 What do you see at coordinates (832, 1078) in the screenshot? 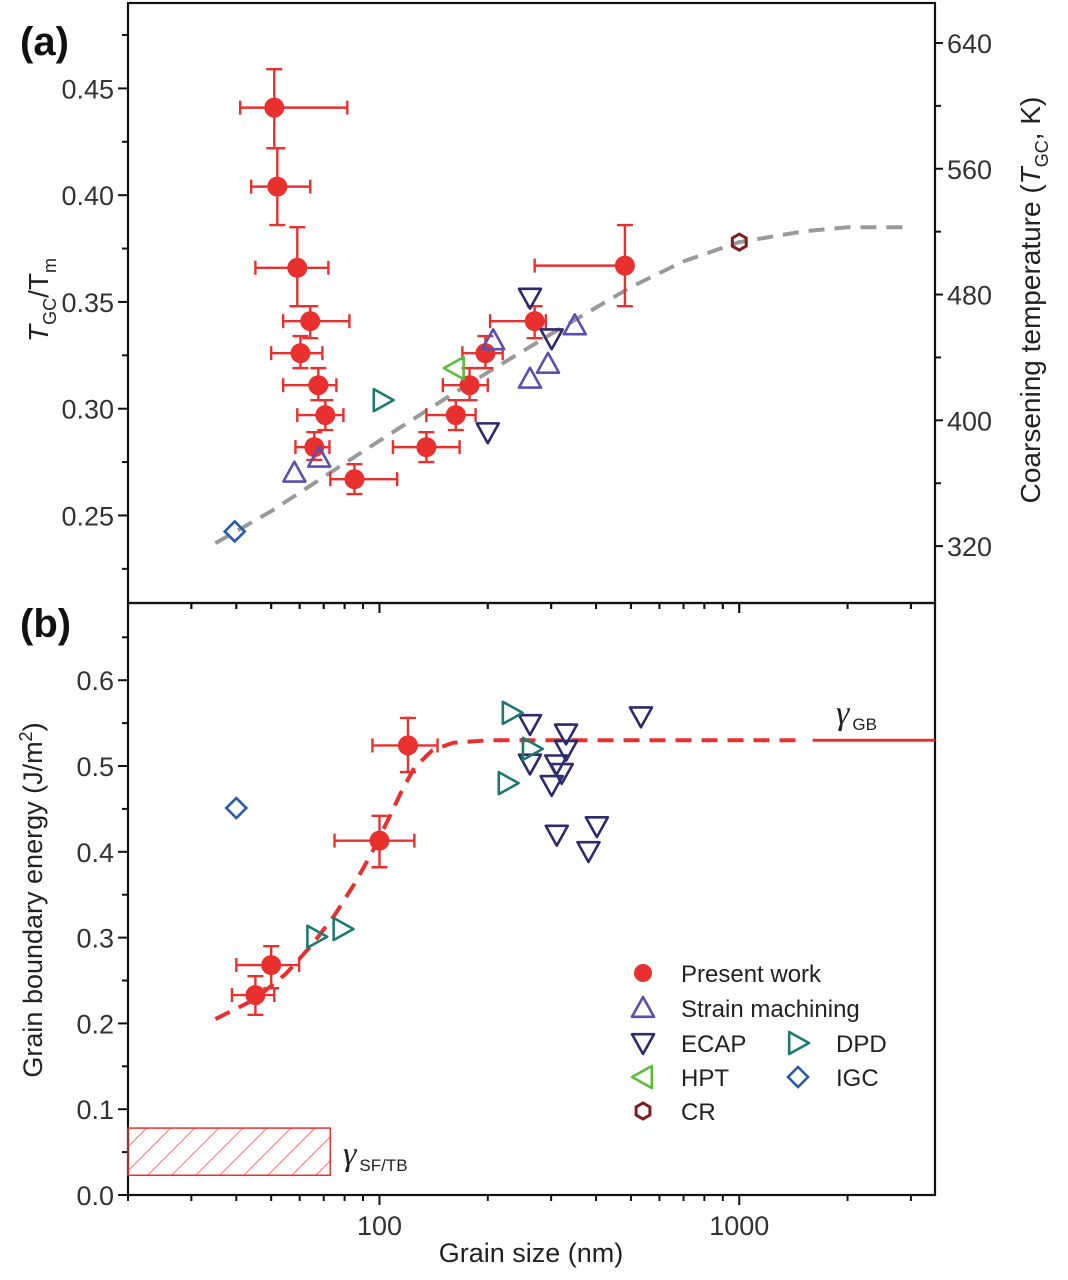
I see `legend-item-igc: IGC` at bounding box center [832, 1078].